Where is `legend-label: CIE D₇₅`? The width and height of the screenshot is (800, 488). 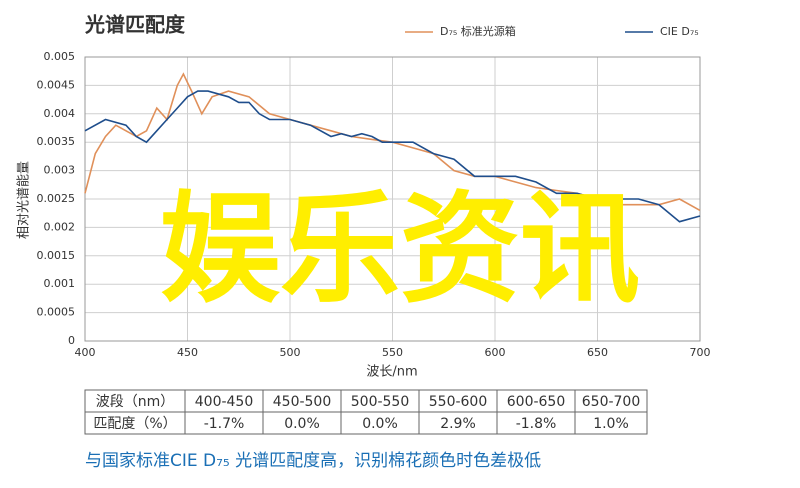 legend-label: CIE D₇₅ is located at coordinates (679, 31).